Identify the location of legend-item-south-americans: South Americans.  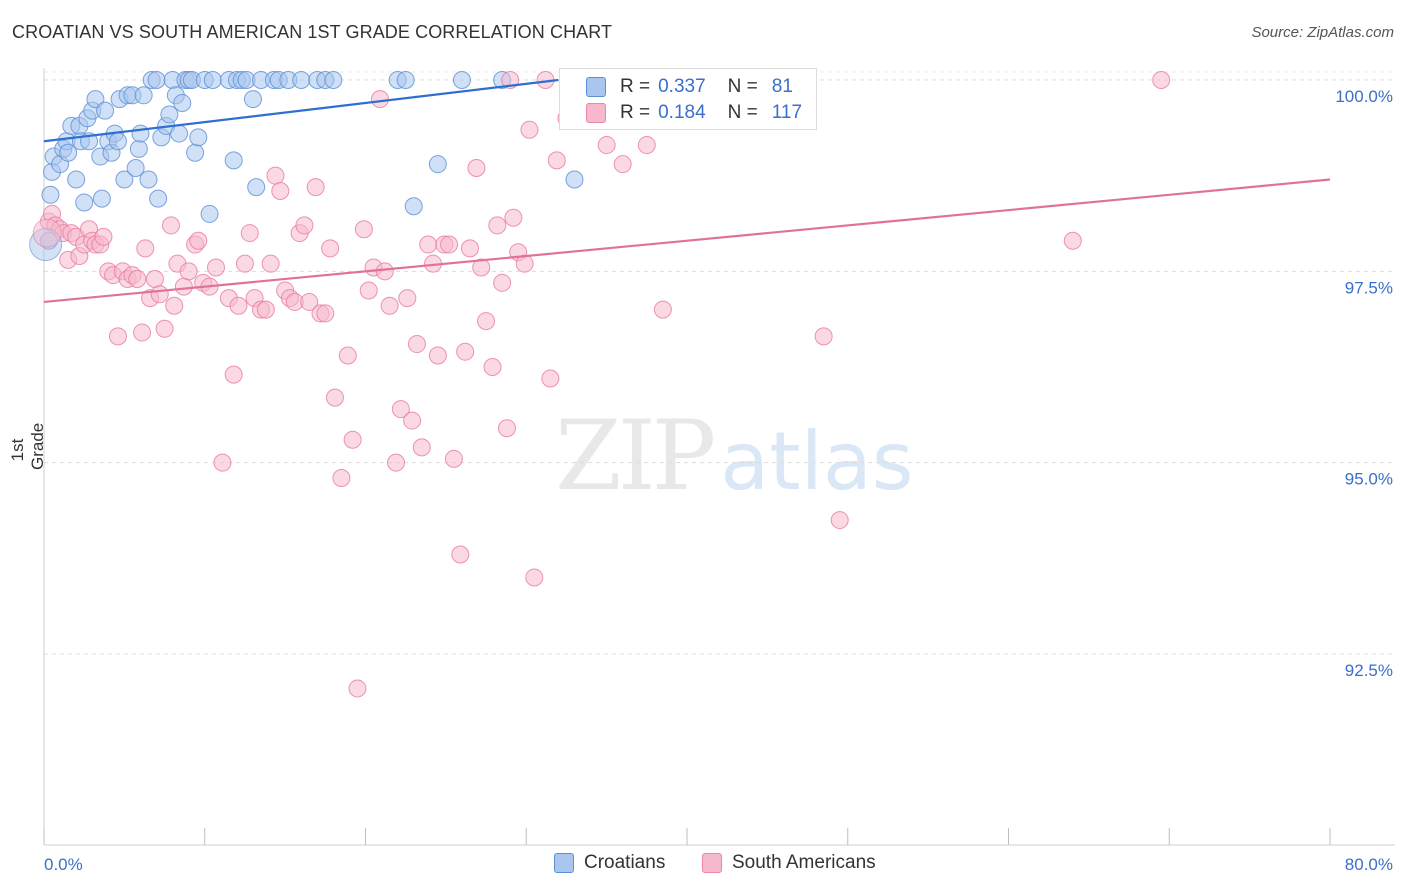
(789, 863).